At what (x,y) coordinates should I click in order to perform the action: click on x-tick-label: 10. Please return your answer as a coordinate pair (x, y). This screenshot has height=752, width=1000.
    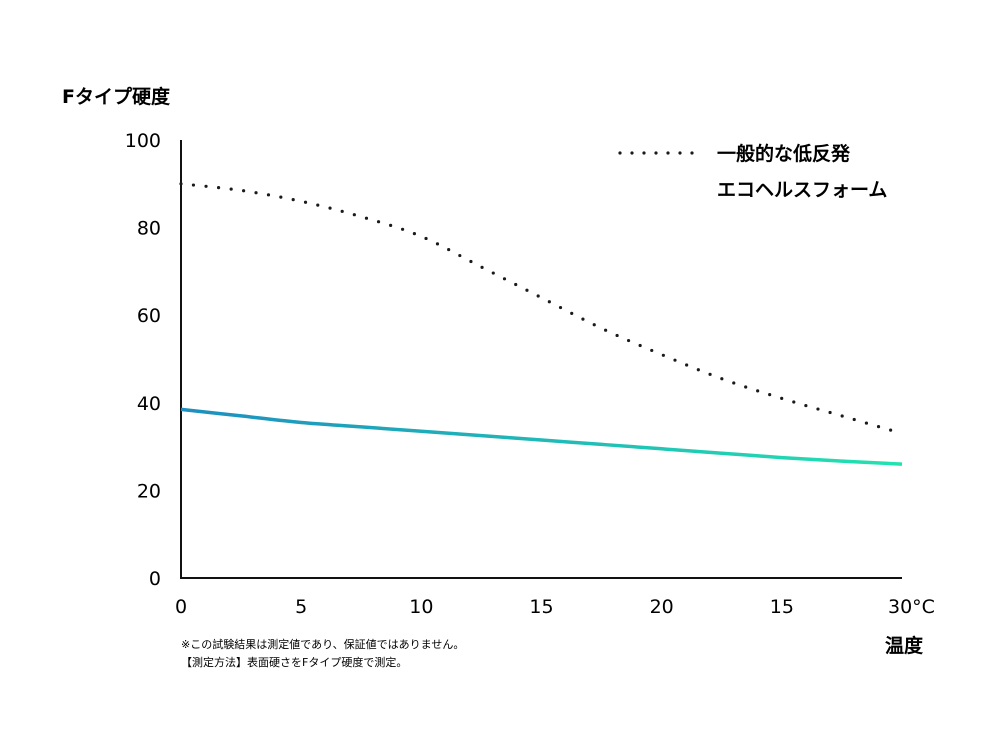
    Looking at the image, I should click on (421, 607).